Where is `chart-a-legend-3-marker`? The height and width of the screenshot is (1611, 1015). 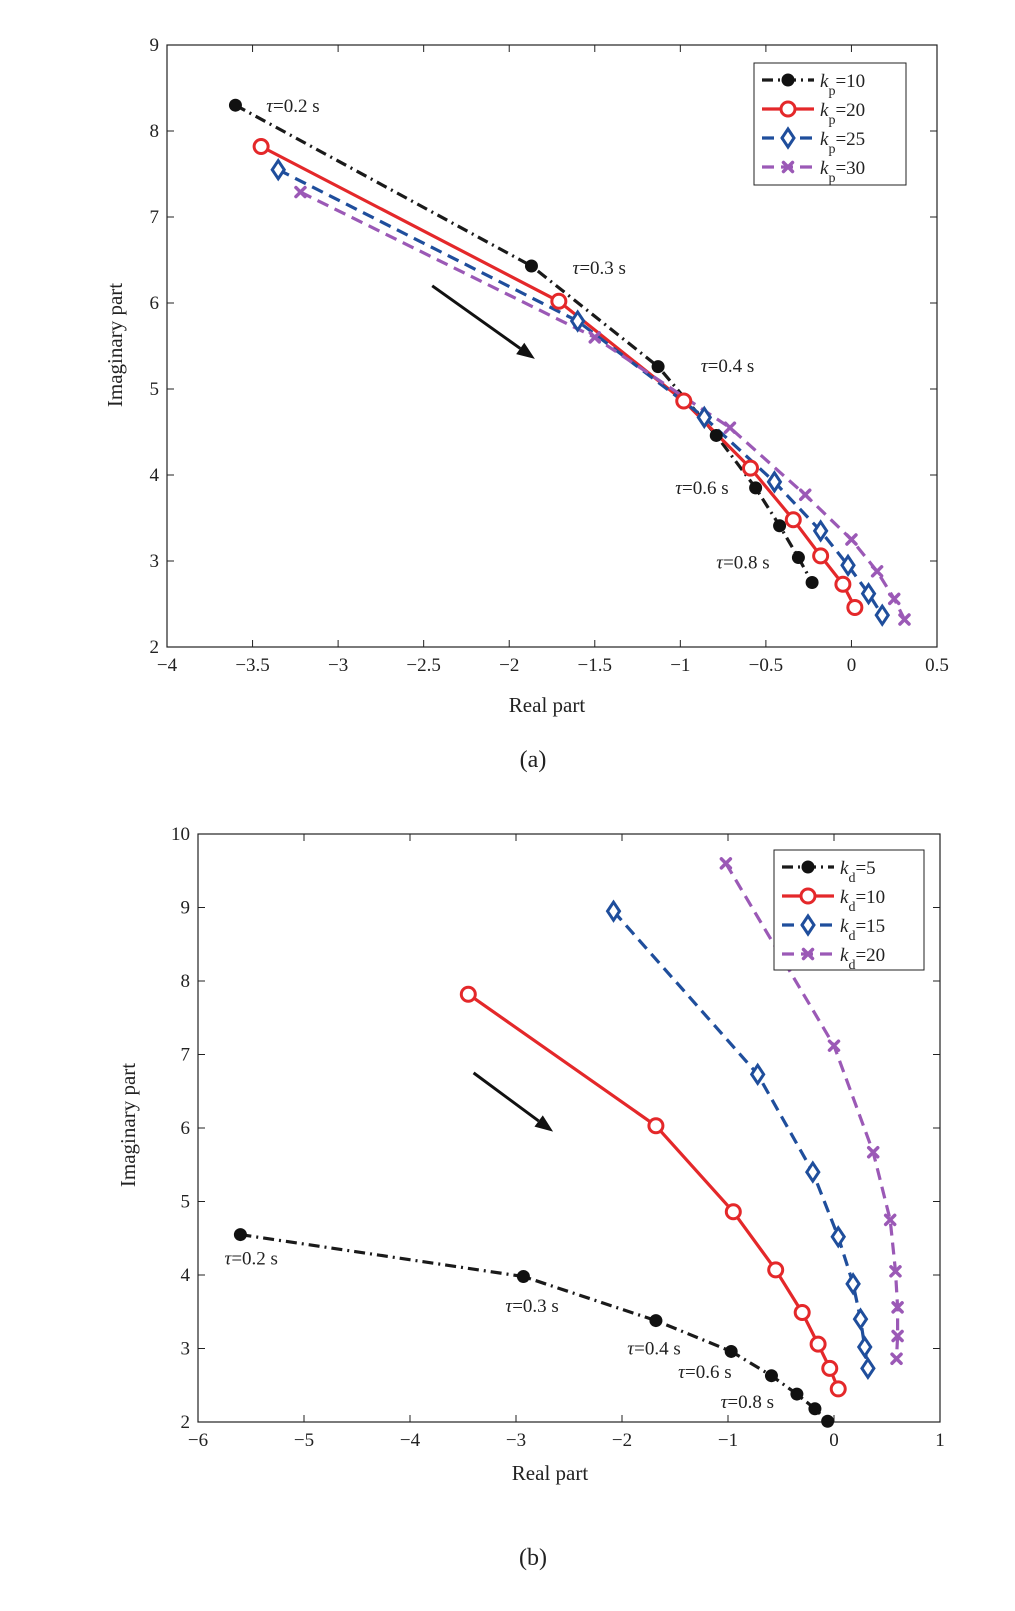 chart-a-legend-3-marker is located at coordinates (788, 167).